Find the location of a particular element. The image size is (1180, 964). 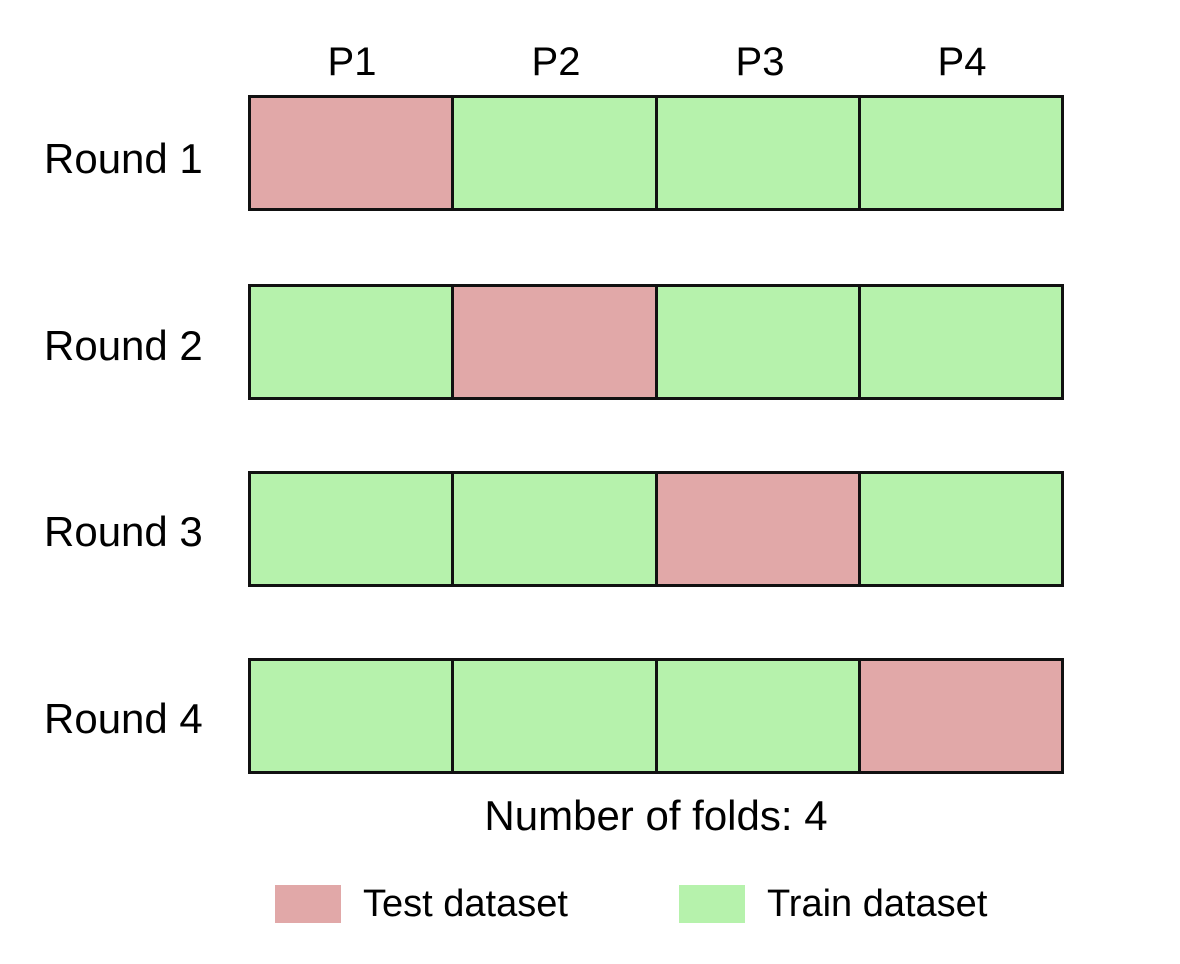

round-2-fold-row is located at coordinates (656, 342).